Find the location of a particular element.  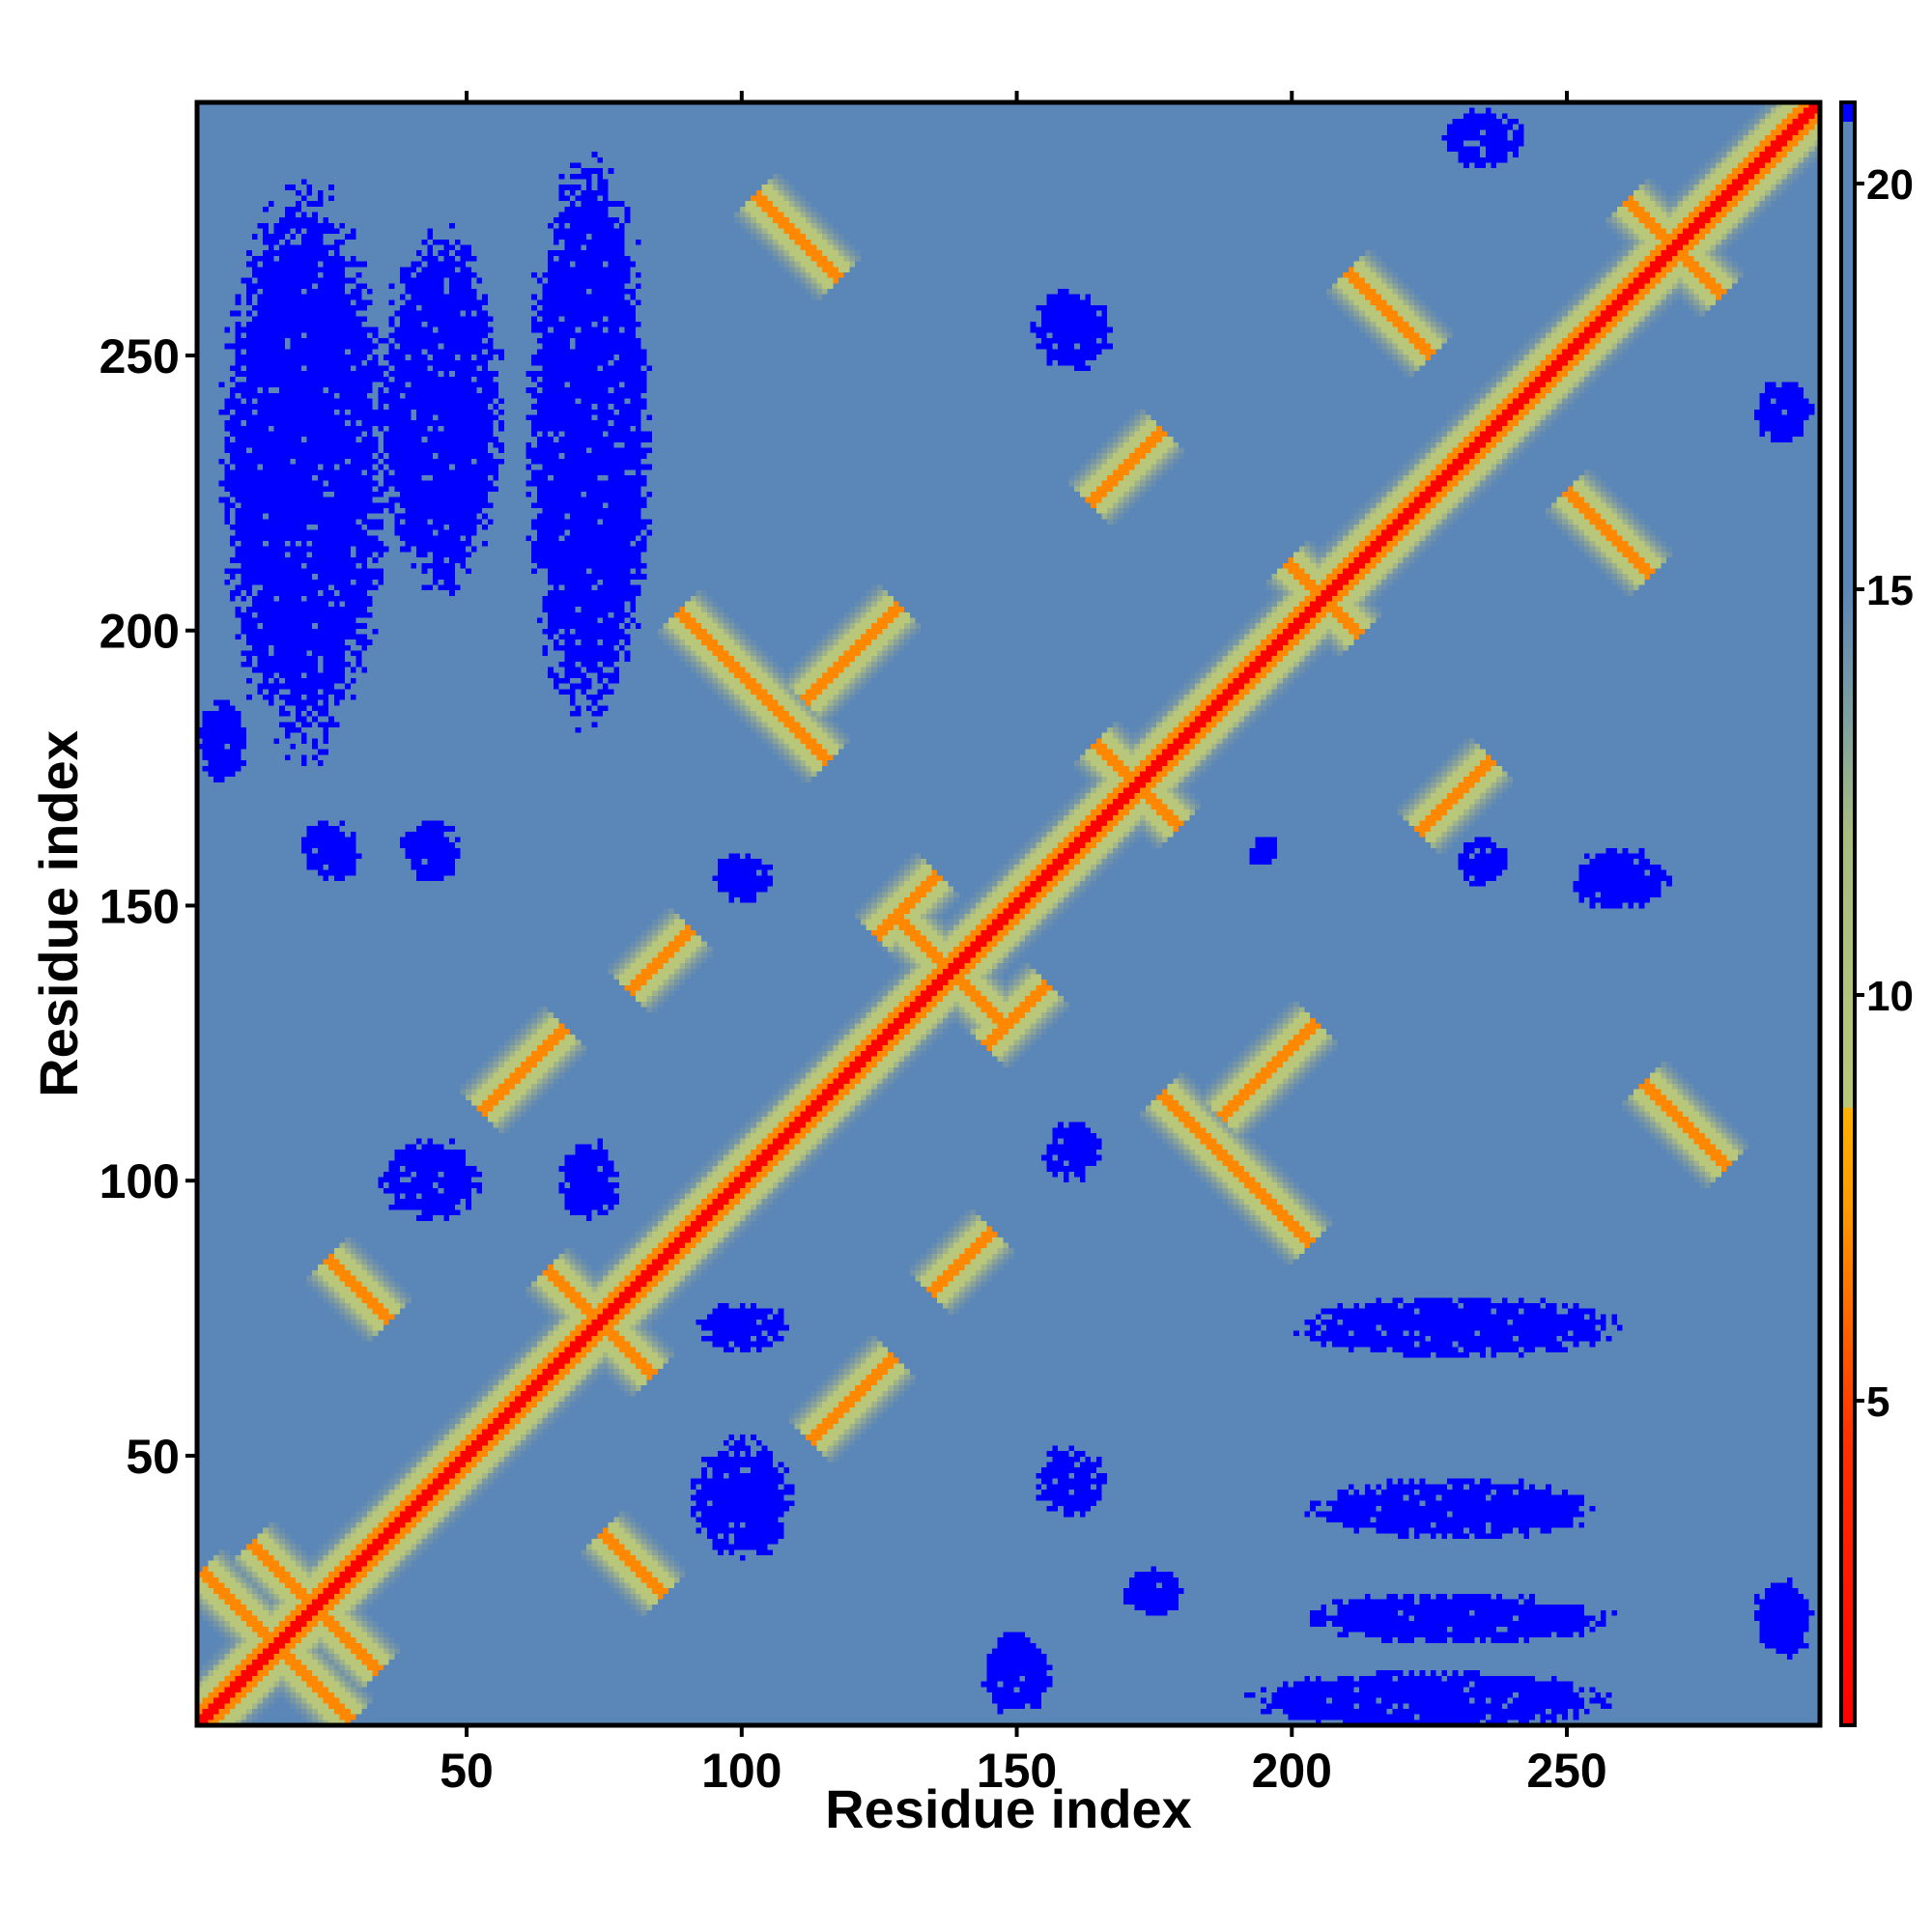

y-tick-label: 50 is located at coordinates (153, 1457).